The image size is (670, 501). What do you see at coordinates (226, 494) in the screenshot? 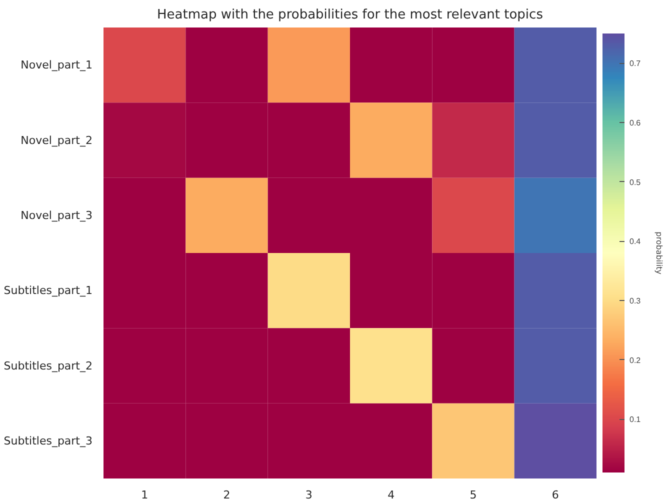
I see `x-tick-label: 2` at bounding box center [226, 494].